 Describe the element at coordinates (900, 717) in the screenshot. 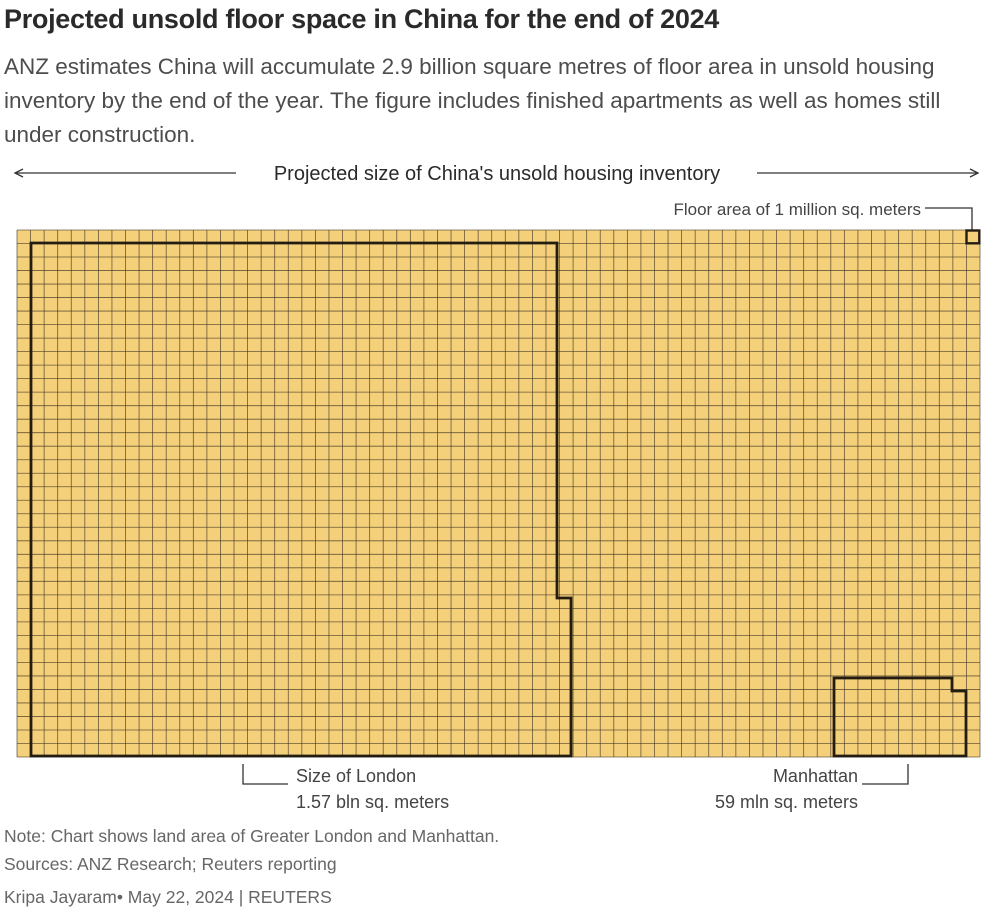

I see `region-outline-manhattan` at that location.